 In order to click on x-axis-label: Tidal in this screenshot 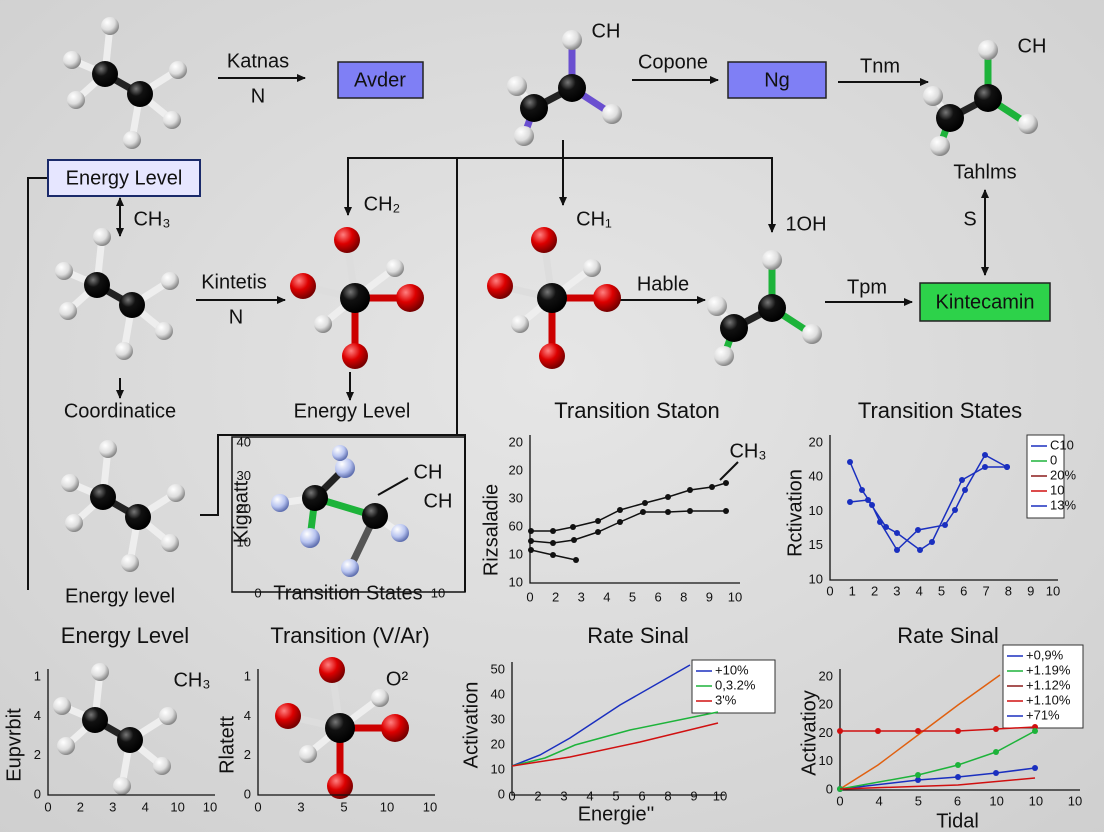, I will do `click(957, 821)`.